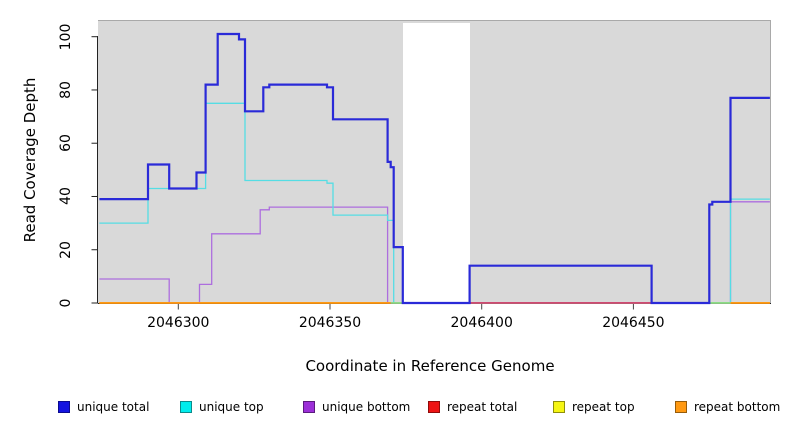 This screenshot has width=792, height=432. I want to click on legend-item-repeat-total: repeat total, so click(472, 407).